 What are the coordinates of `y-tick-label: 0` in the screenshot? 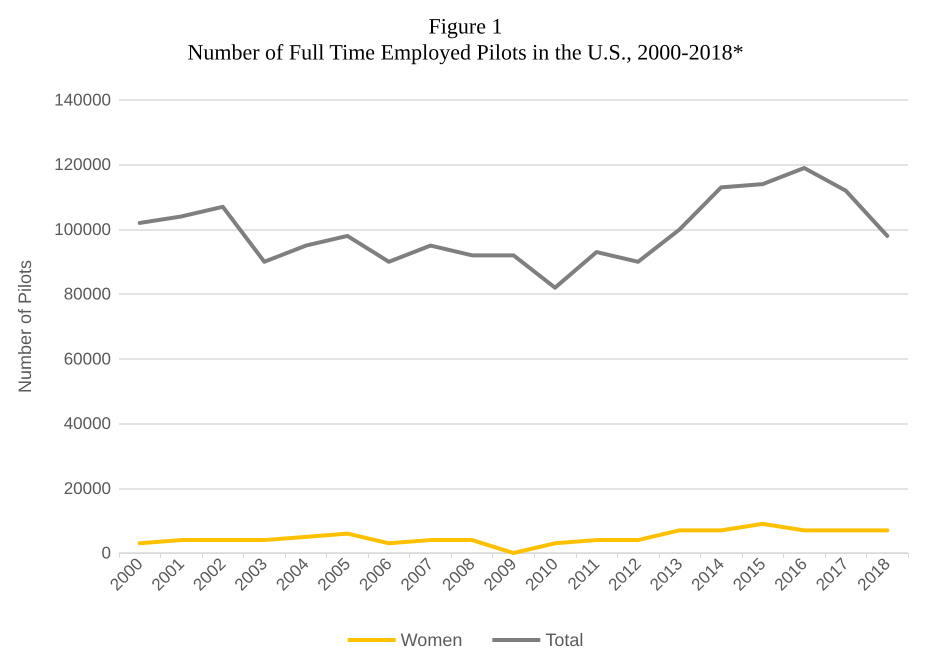 It's located at (106, 553).